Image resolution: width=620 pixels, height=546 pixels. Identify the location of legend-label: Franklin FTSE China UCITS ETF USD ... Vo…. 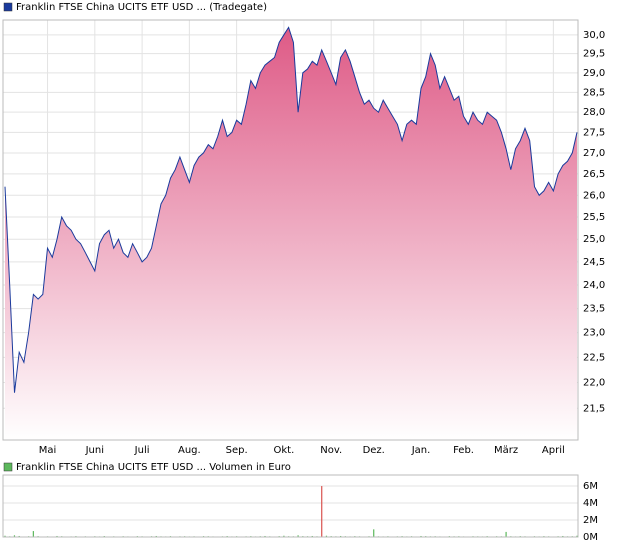
(153, 467).